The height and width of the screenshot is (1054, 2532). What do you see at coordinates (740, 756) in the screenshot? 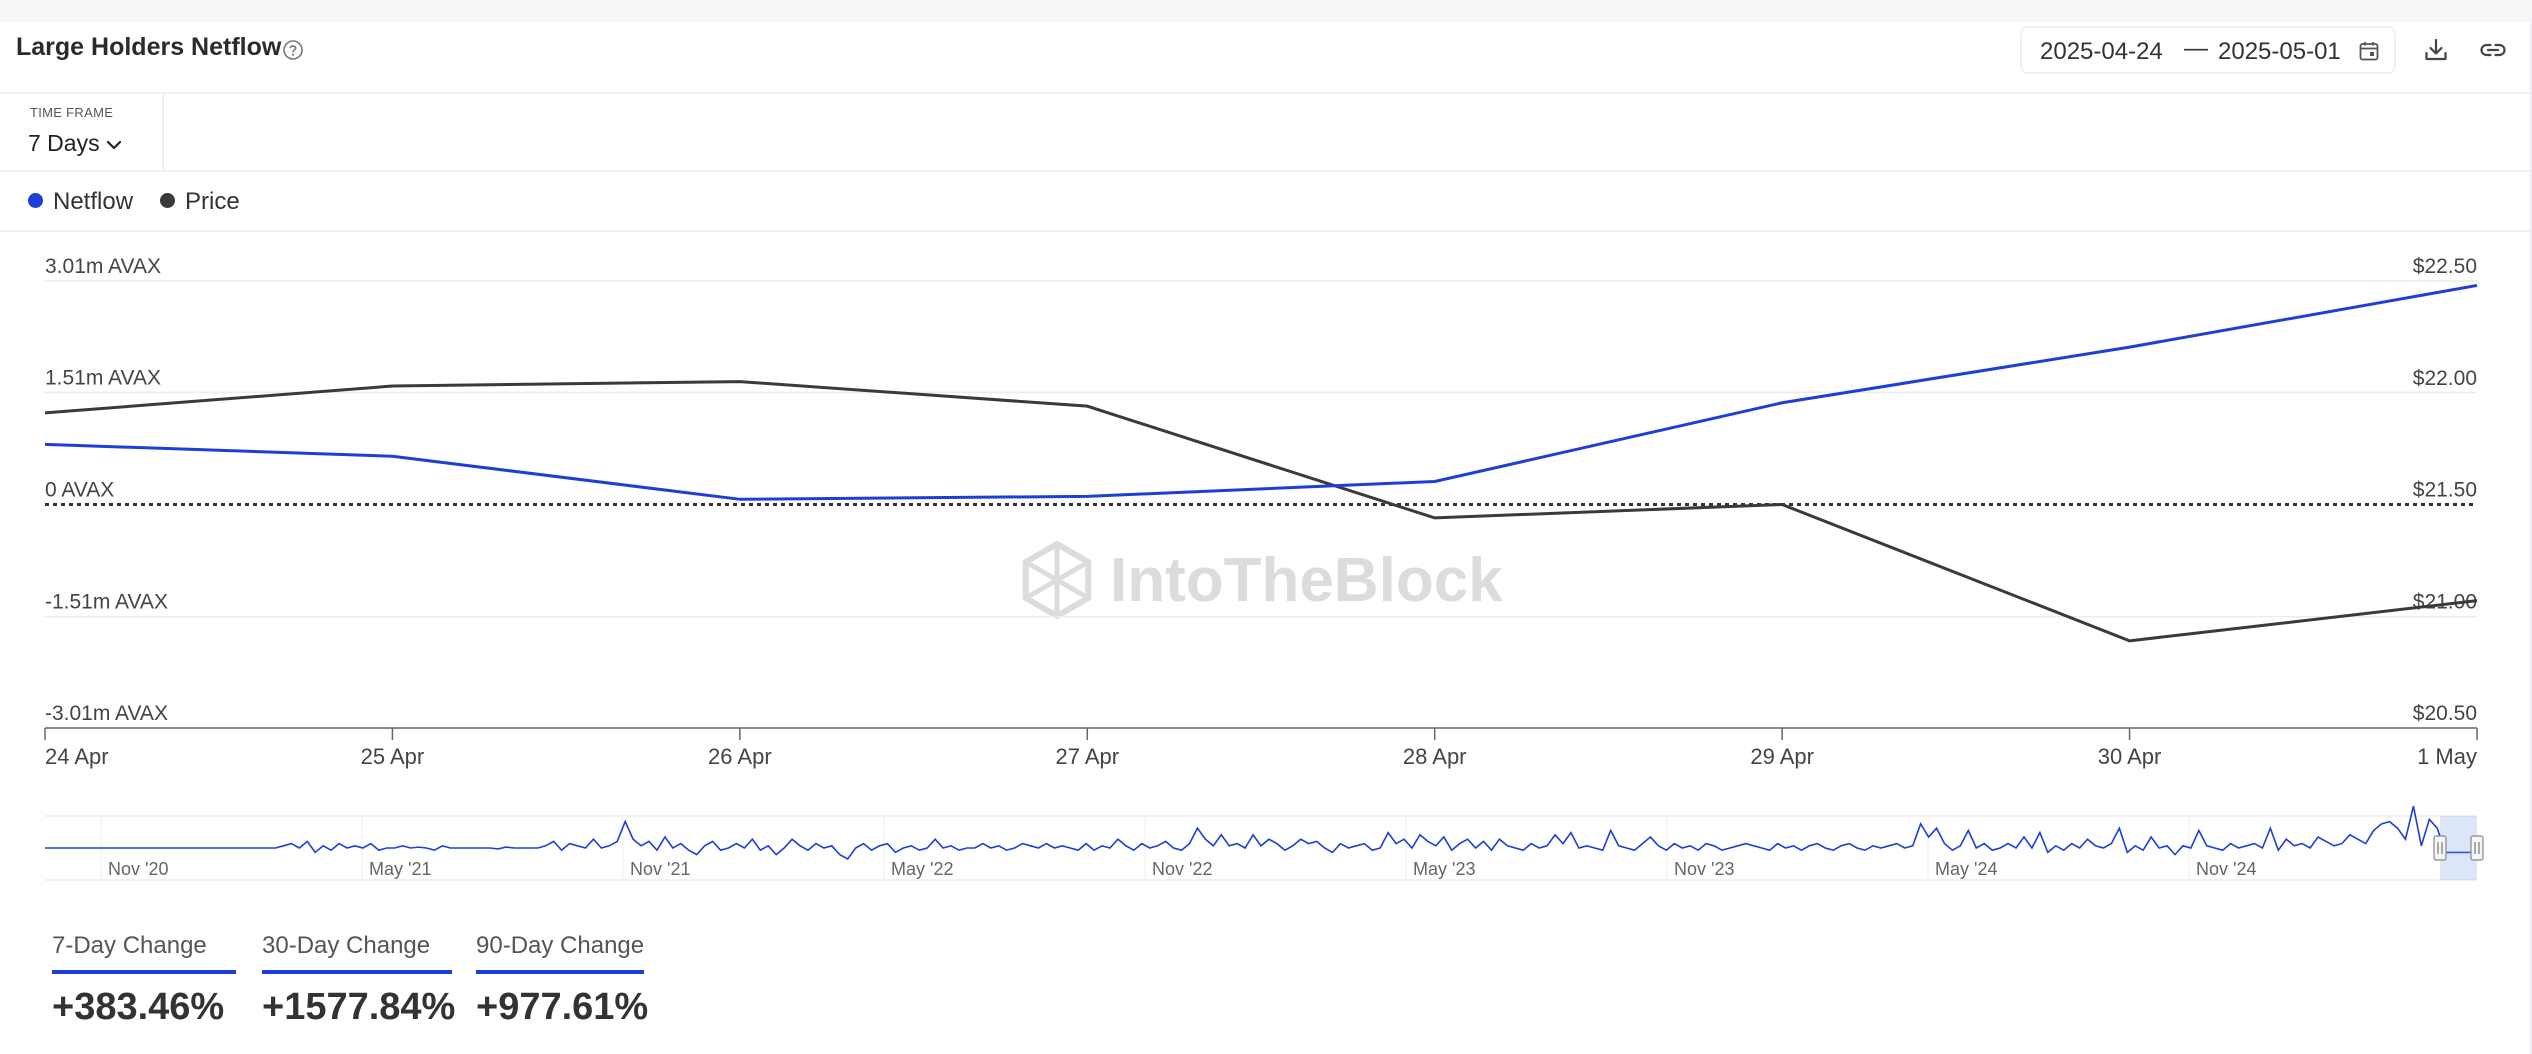
I see `x-tick-label: 26 Apr` at bounding box center [740, 756].